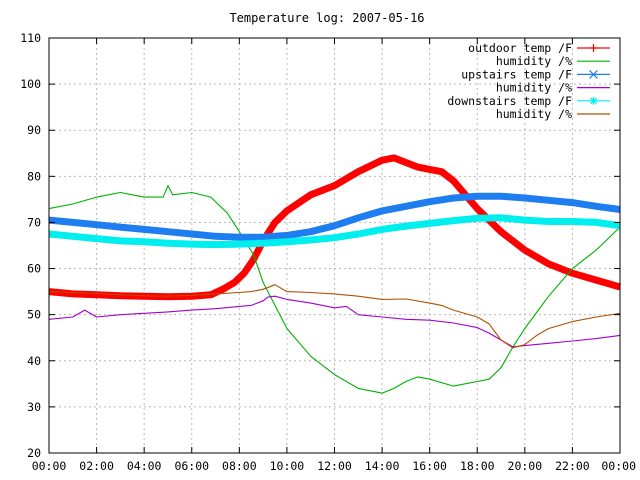  What do you see at coordinates (334, 466) in the screenshot?
I see `x-tick-label: 12:00` at bounding box center [334, 466].